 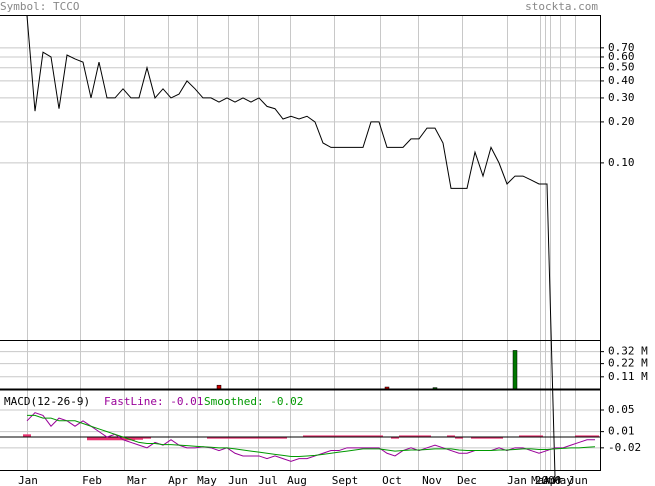 What do you see at coordinates (92, 480) in the screenshot?
I see `x-tick-label: Feb` at bounding box center [92, 480].